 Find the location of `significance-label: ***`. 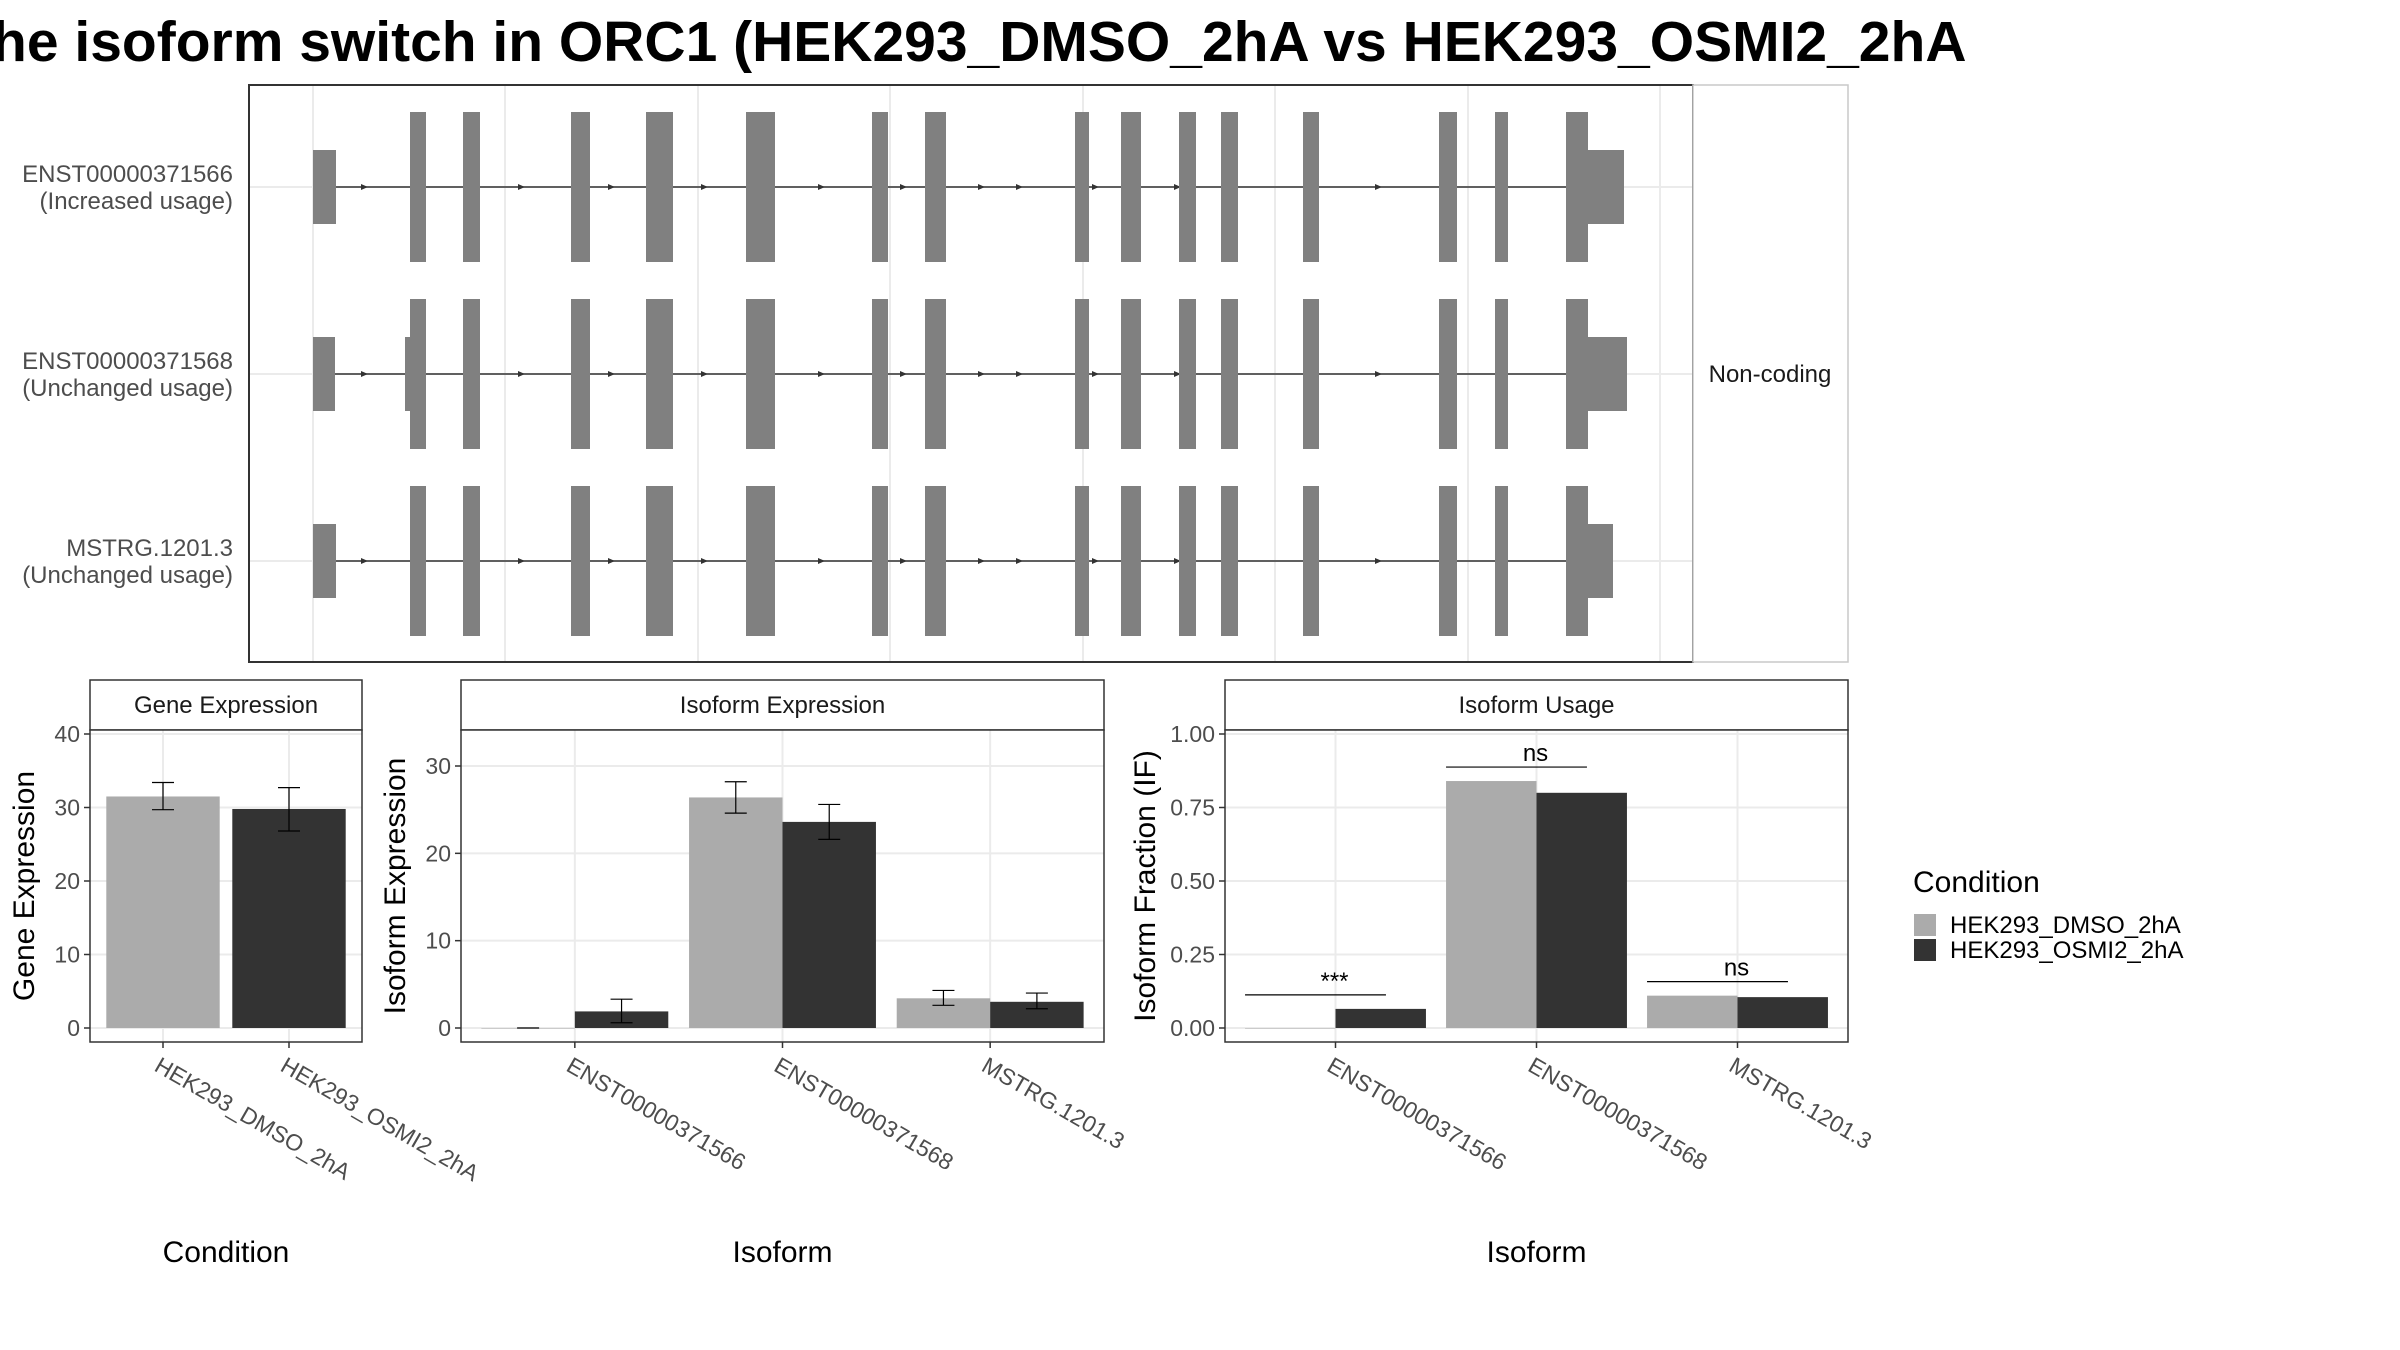

significance-label: *** is located at coordinates (1334, 981).